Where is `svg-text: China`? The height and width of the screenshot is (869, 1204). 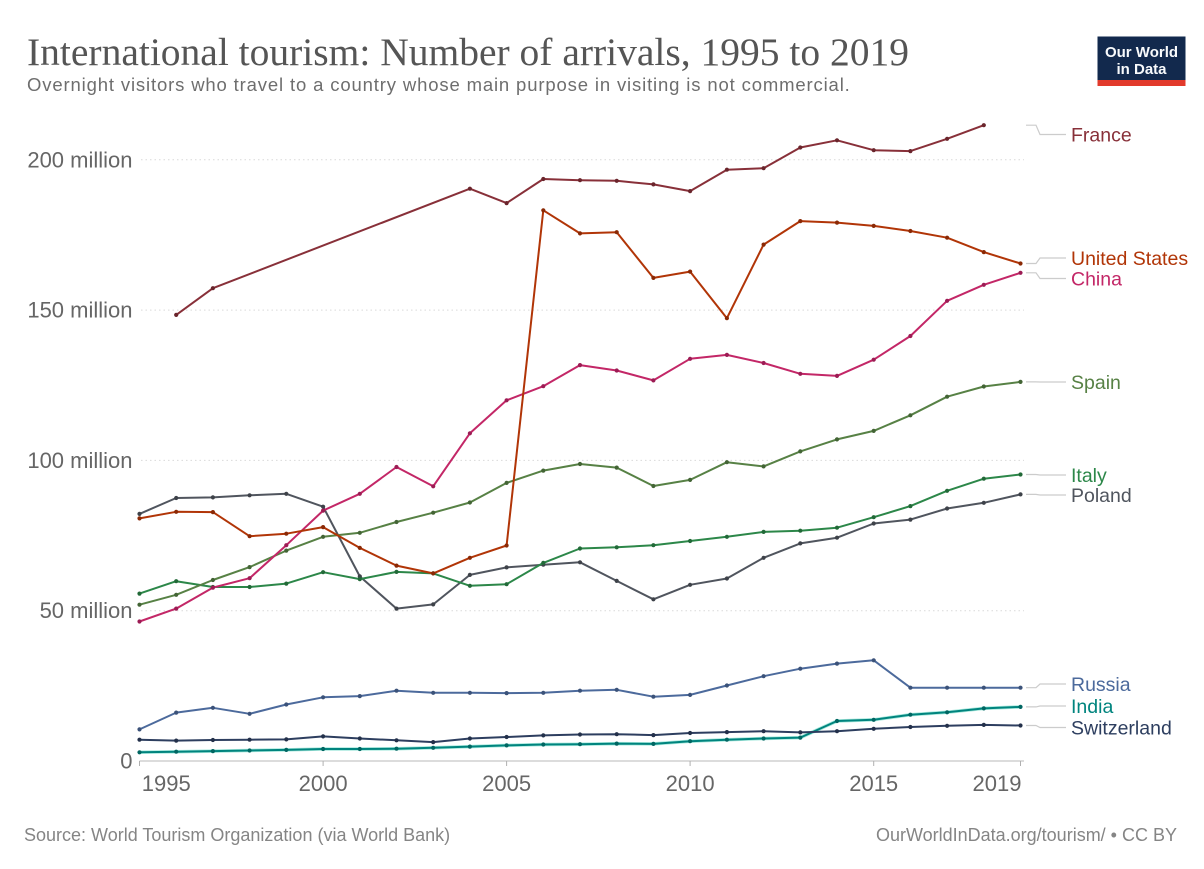
svg-text: China is located at coordinates (1096, 280).